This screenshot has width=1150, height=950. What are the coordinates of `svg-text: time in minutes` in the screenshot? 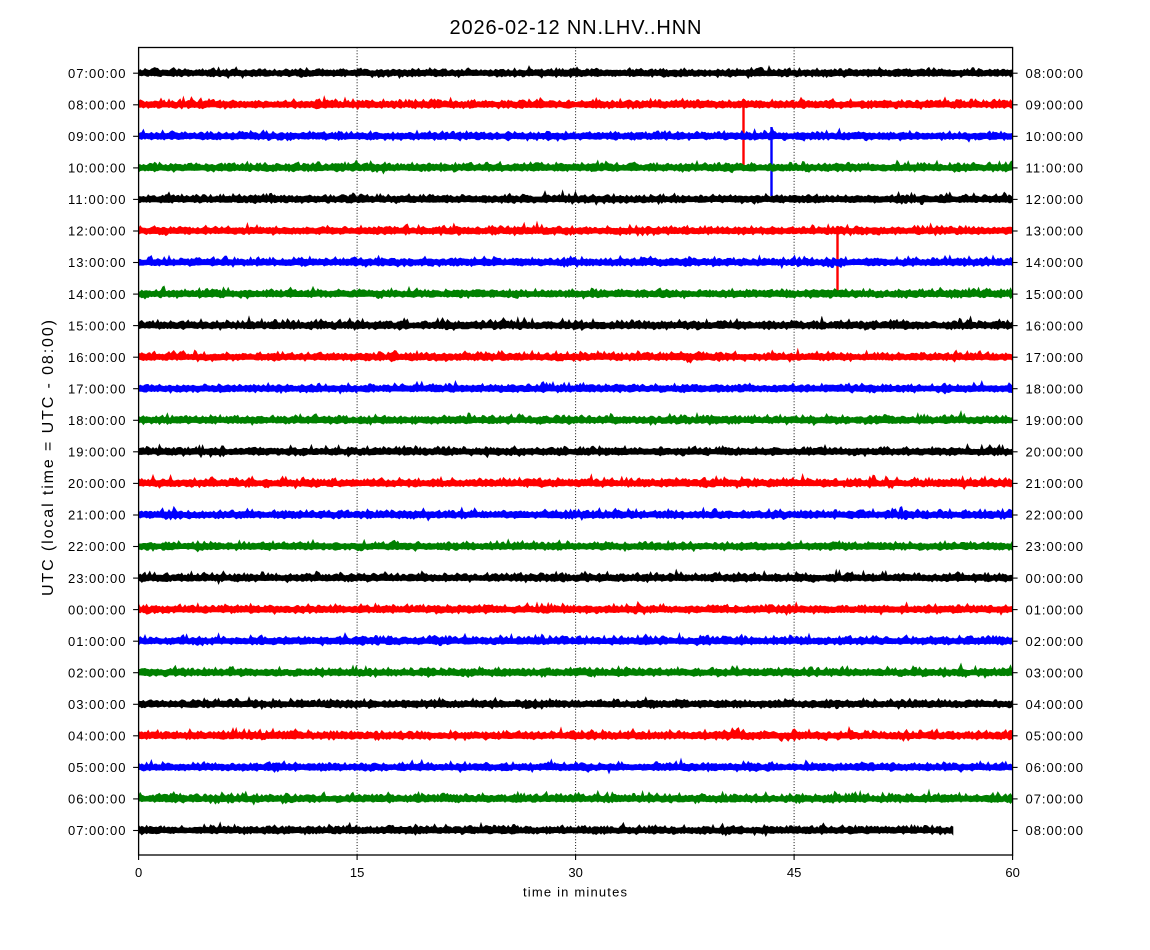 It's located at (575, 892).